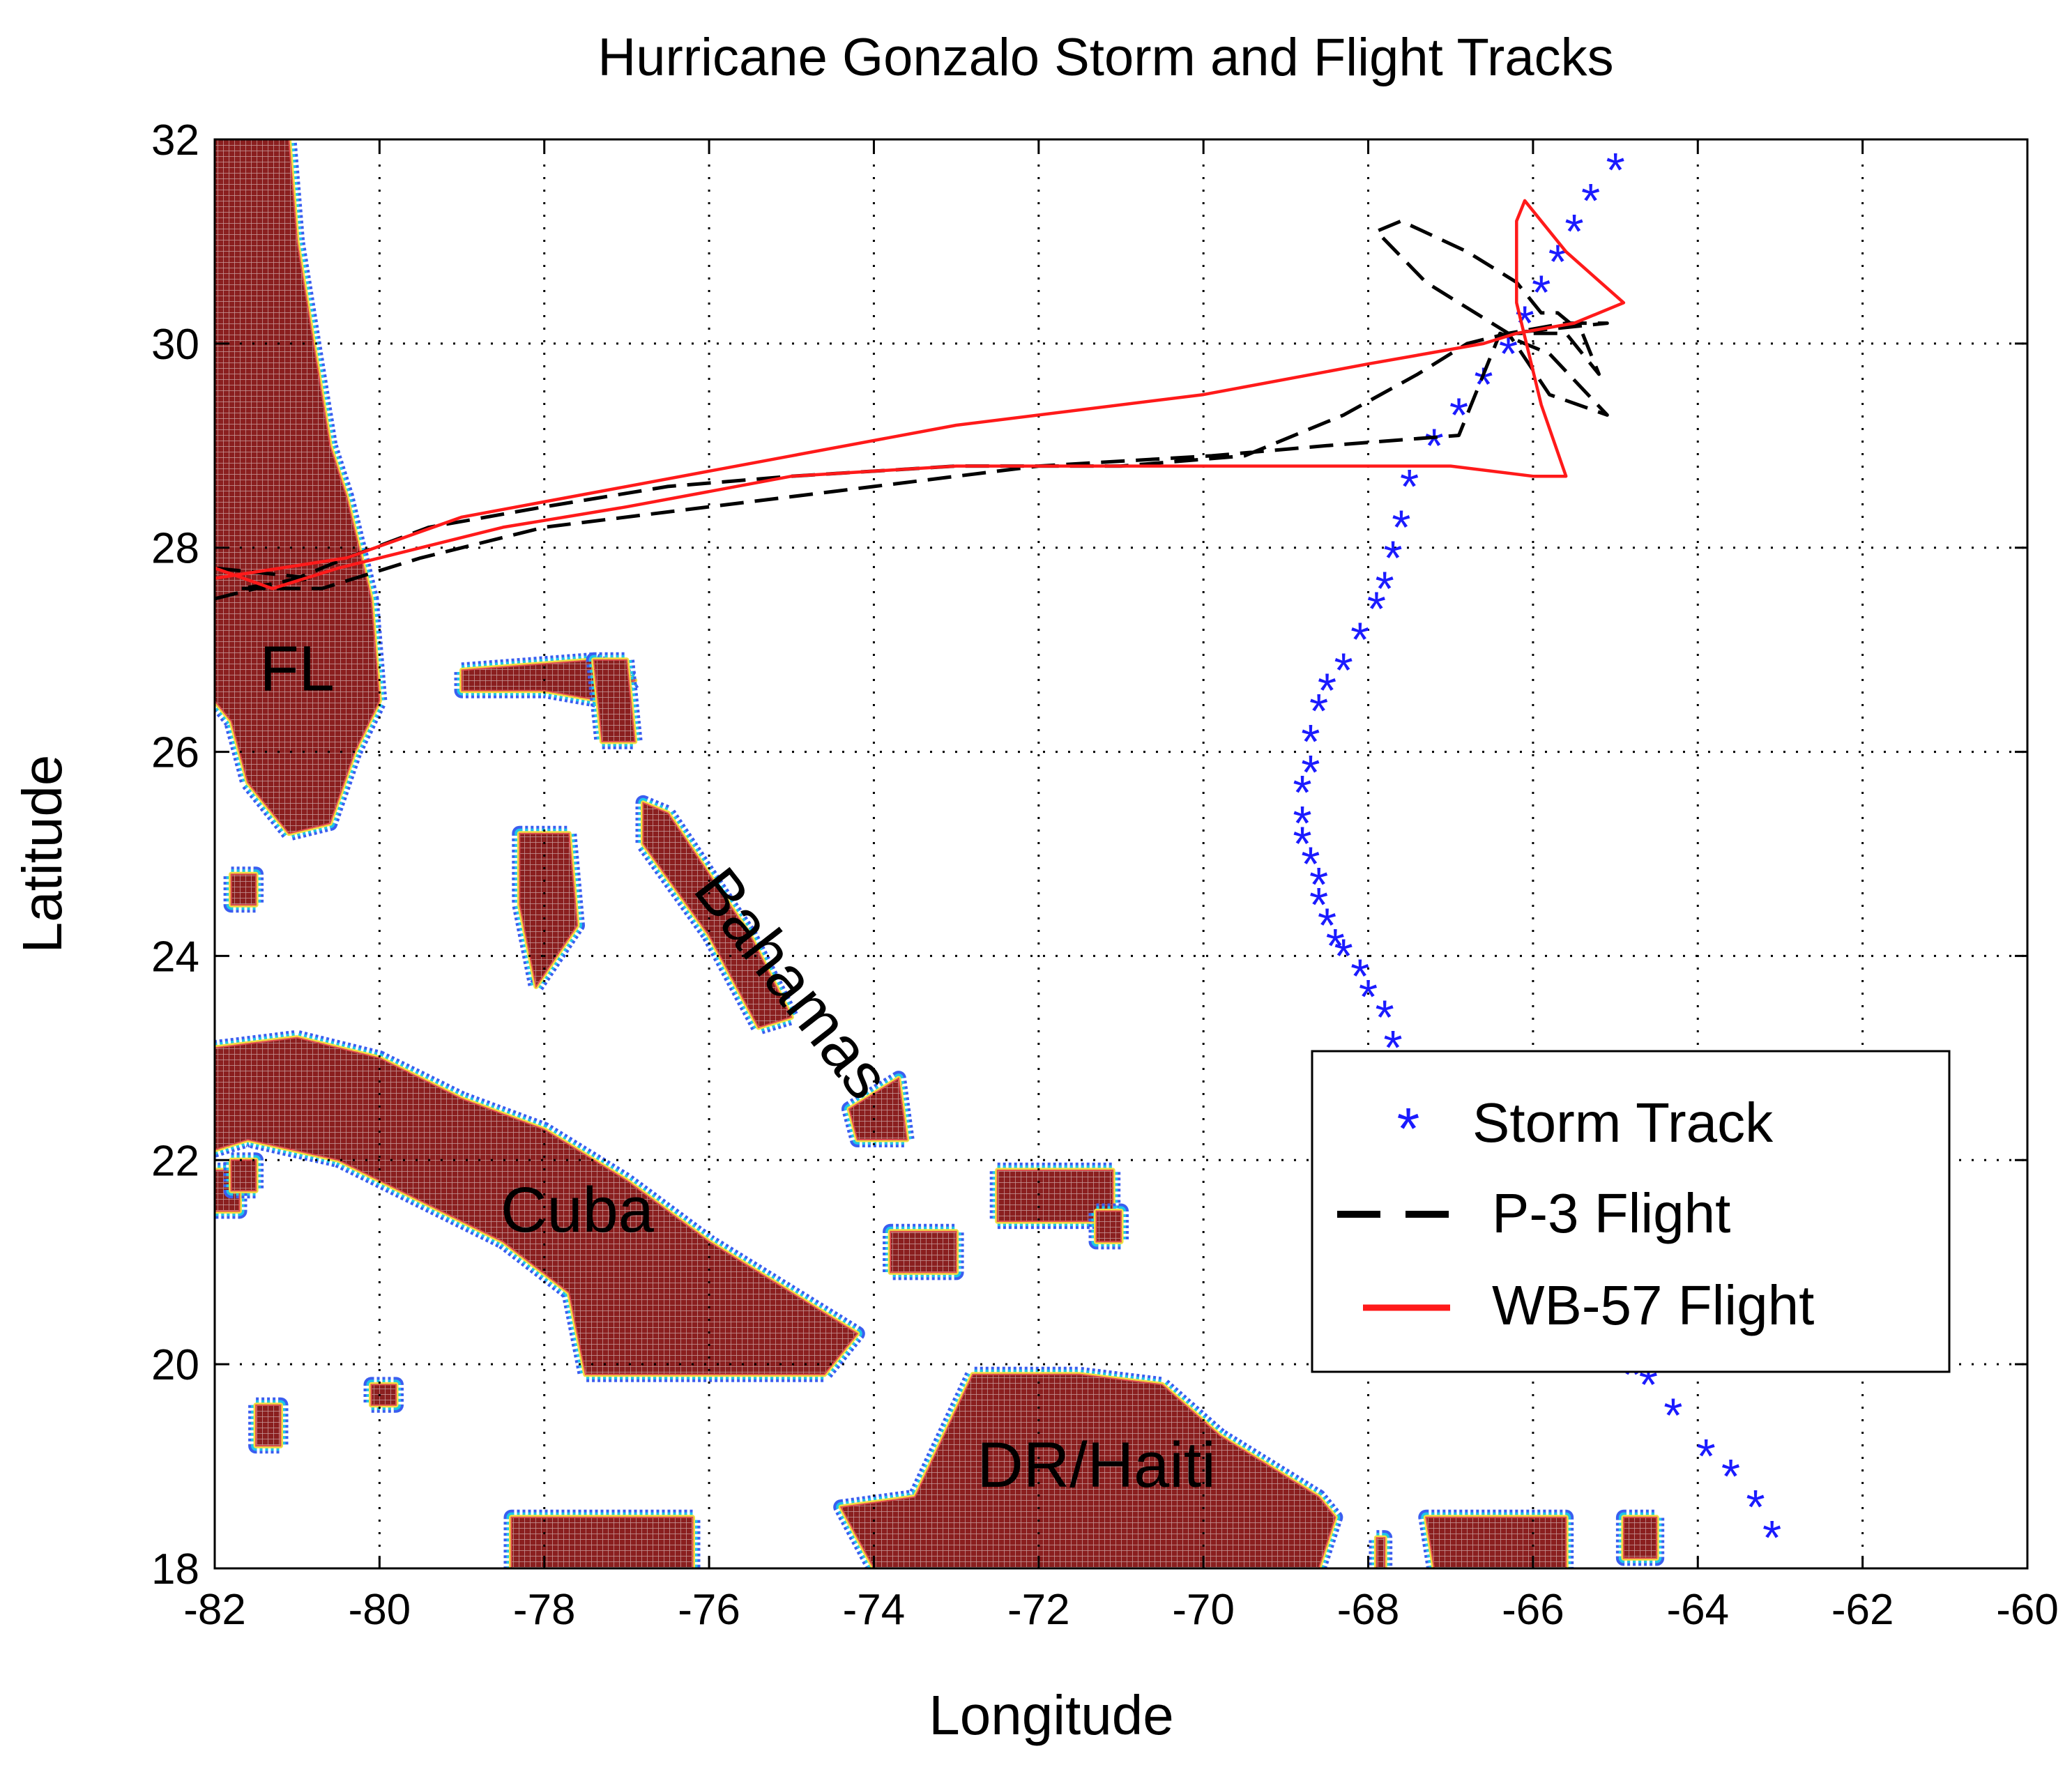 The width and height of the screenshot is (2072, 1774). Describe the element at coordinates (1862, 1610) in the screenshot. I see `x-tick-label: -62` at that location.